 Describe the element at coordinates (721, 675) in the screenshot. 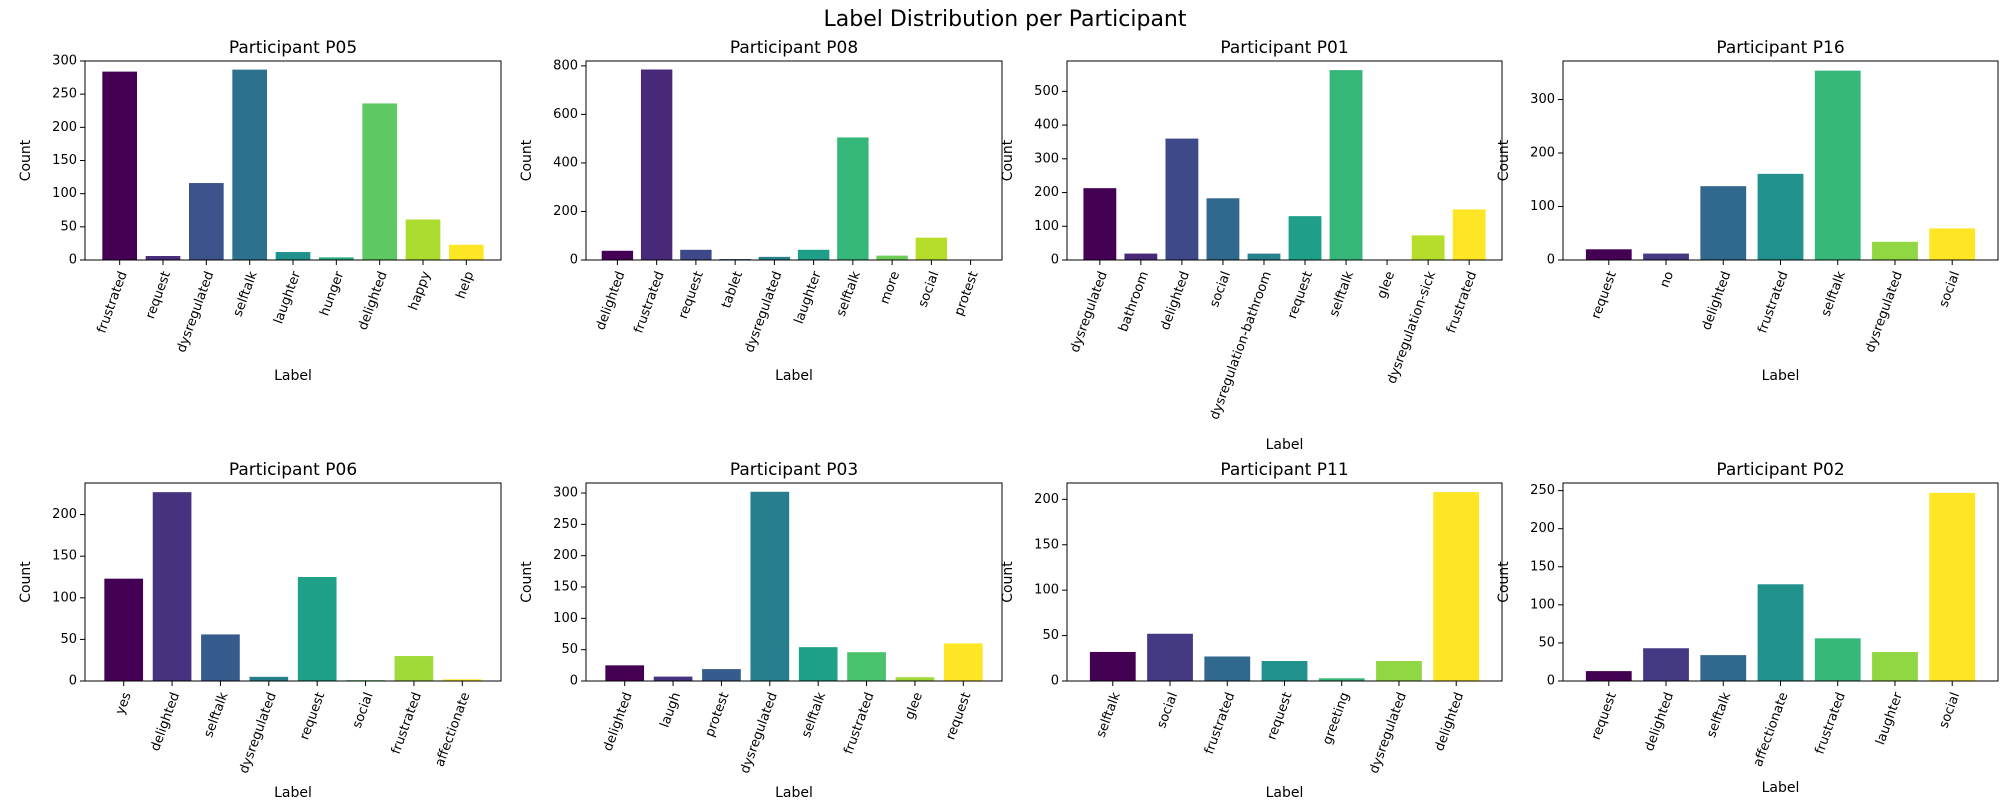

I see `bar-protest` at that location.